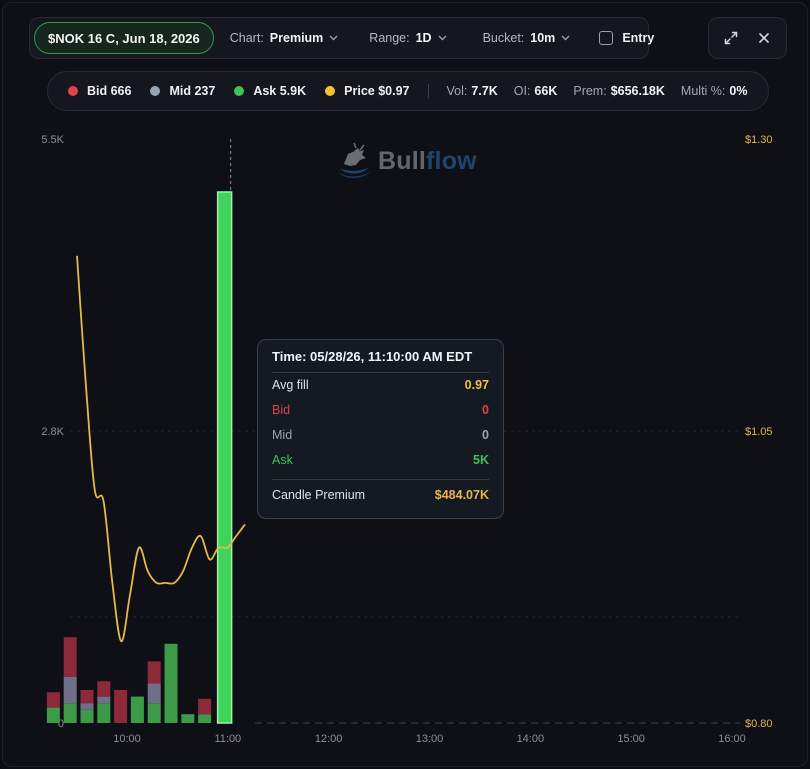 Image resolution: width=810 pixels, height=769 pixels. I want to click on stat-premium: Prem: $656.18K, so click(619, 91).